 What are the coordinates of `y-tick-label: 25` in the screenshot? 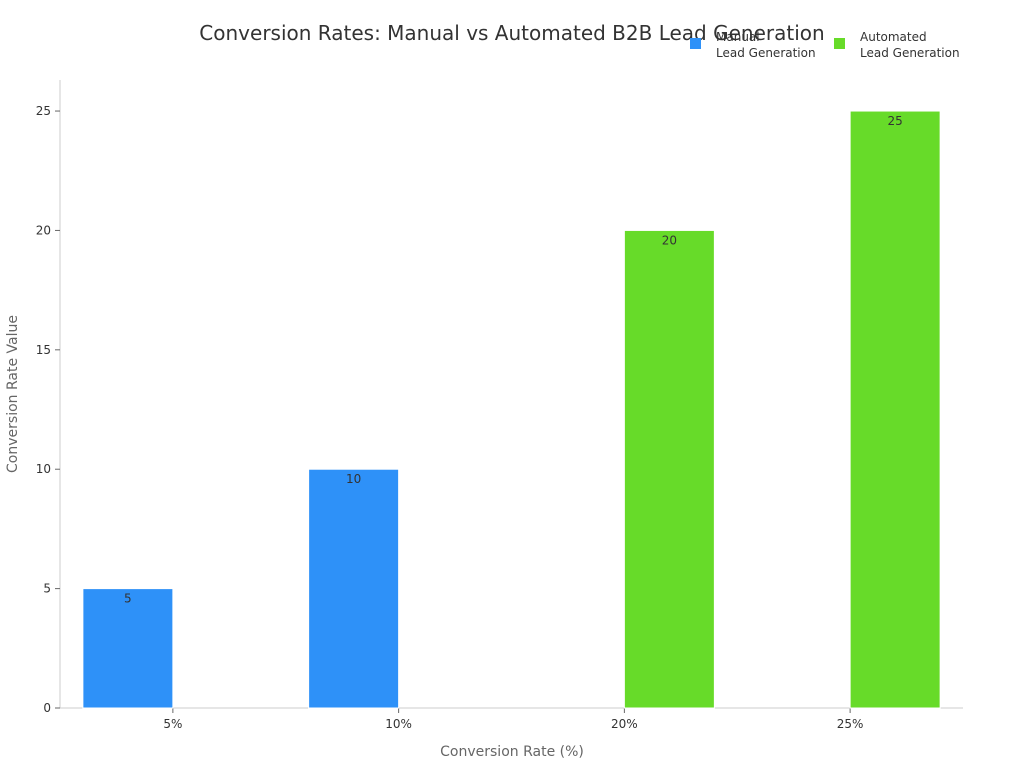 It's located at (43, 111).